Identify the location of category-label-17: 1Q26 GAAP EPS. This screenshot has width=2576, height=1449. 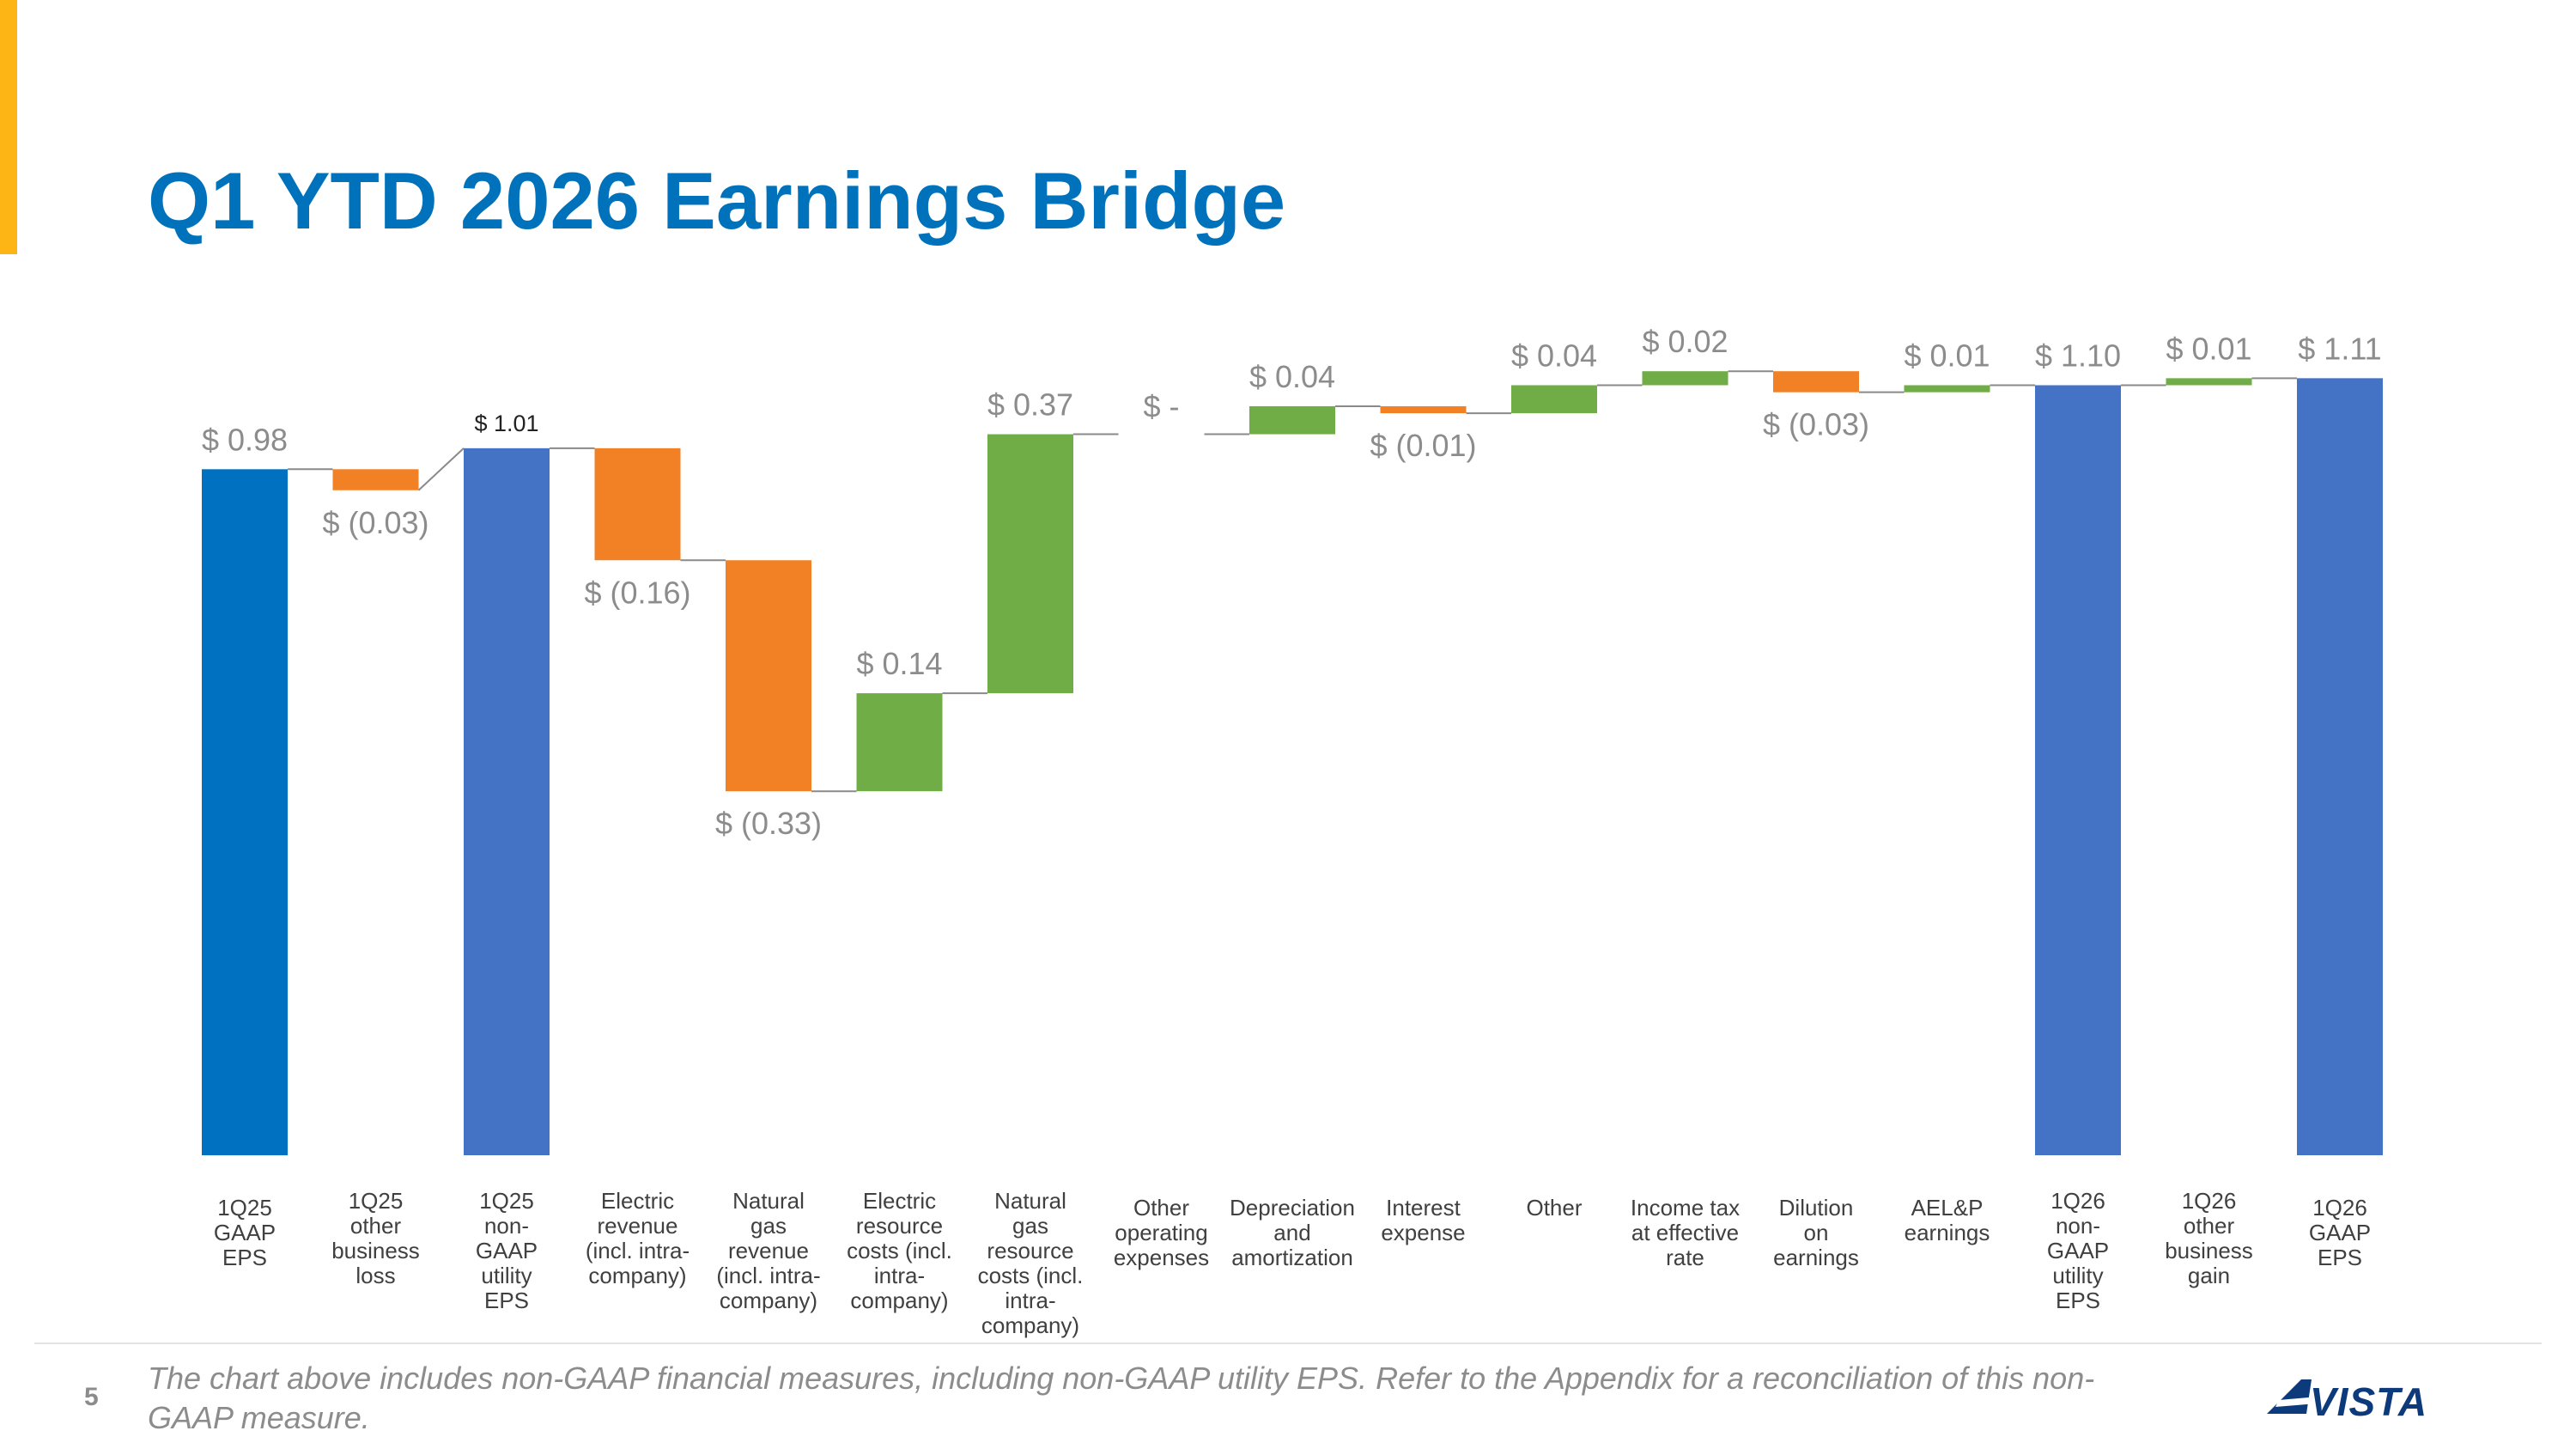
(2340, 1232).